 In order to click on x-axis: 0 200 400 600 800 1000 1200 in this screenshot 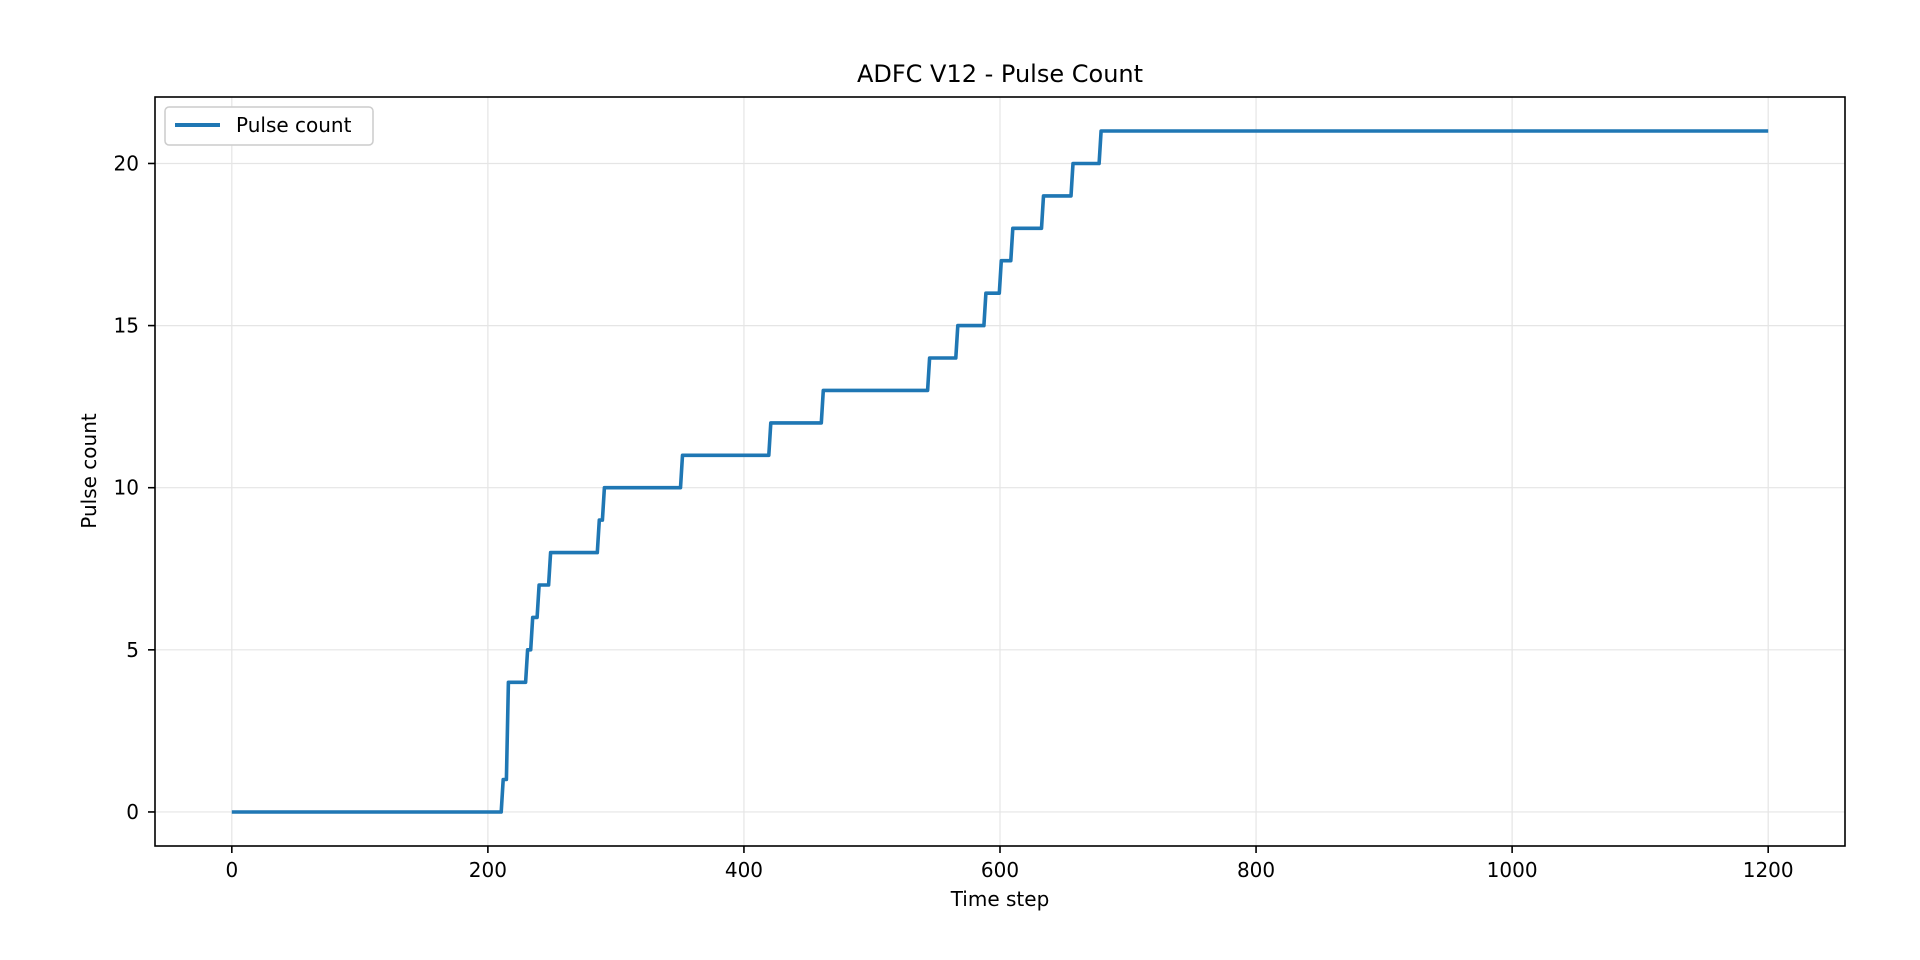, I will do `click(1009, 864)`.